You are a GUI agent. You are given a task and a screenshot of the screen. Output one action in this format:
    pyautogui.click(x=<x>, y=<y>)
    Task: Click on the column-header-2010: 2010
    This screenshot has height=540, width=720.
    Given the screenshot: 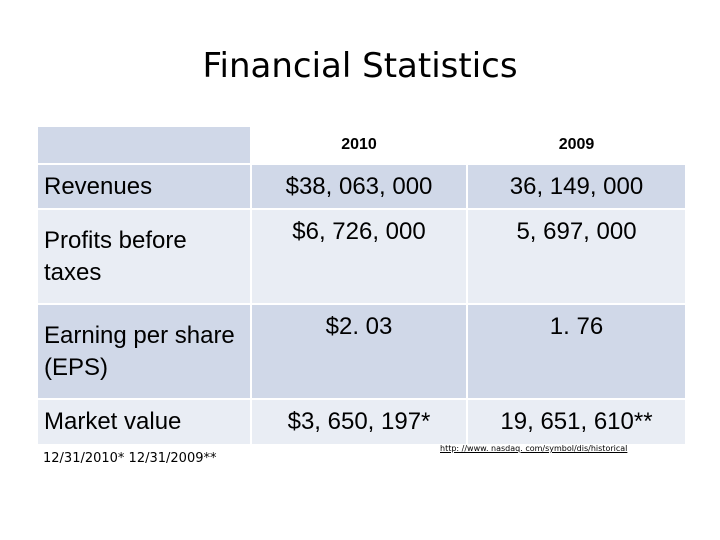 What is the action you would take?
    pyautogui.click(x=359, y=145)
    